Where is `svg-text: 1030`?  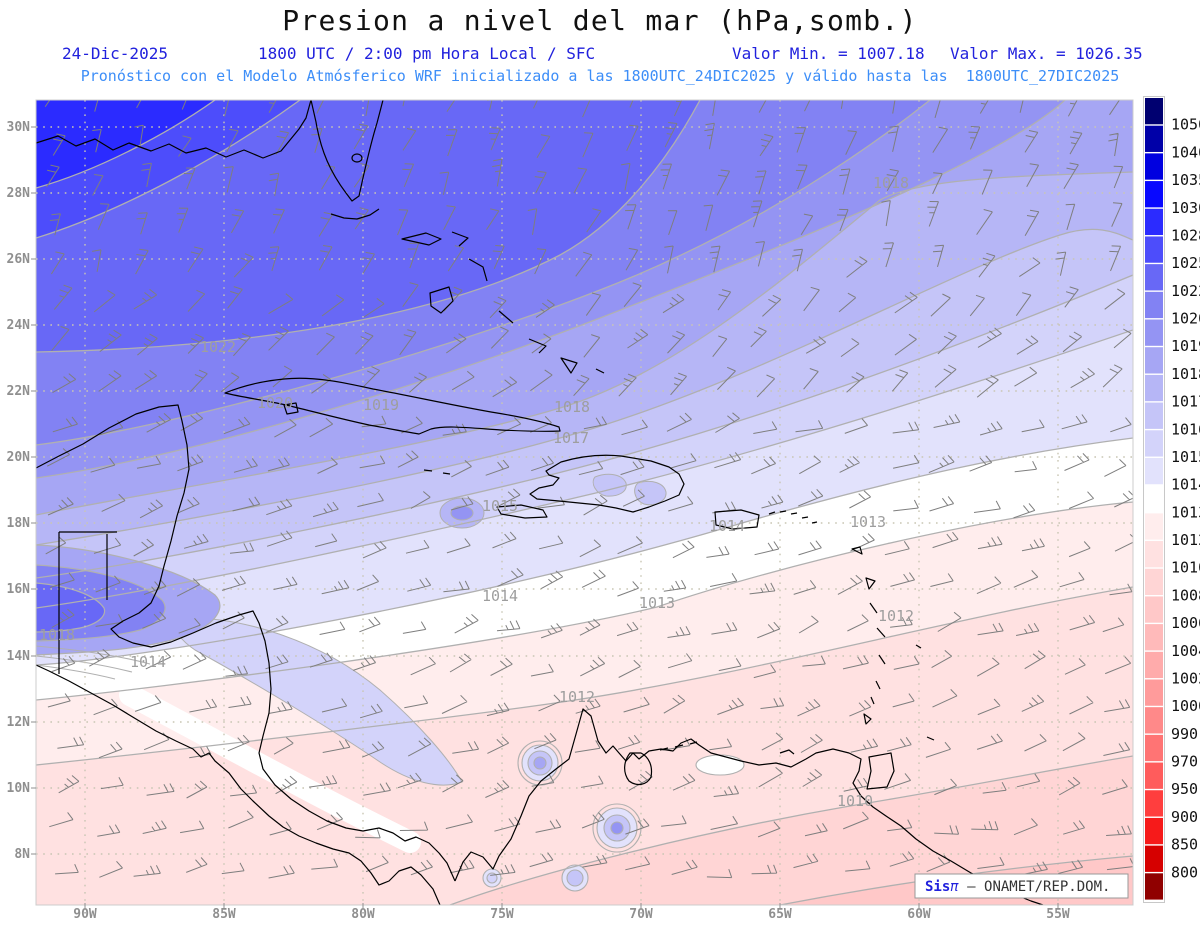 svg-text: 1030 is located at coordinates (1185, 208).